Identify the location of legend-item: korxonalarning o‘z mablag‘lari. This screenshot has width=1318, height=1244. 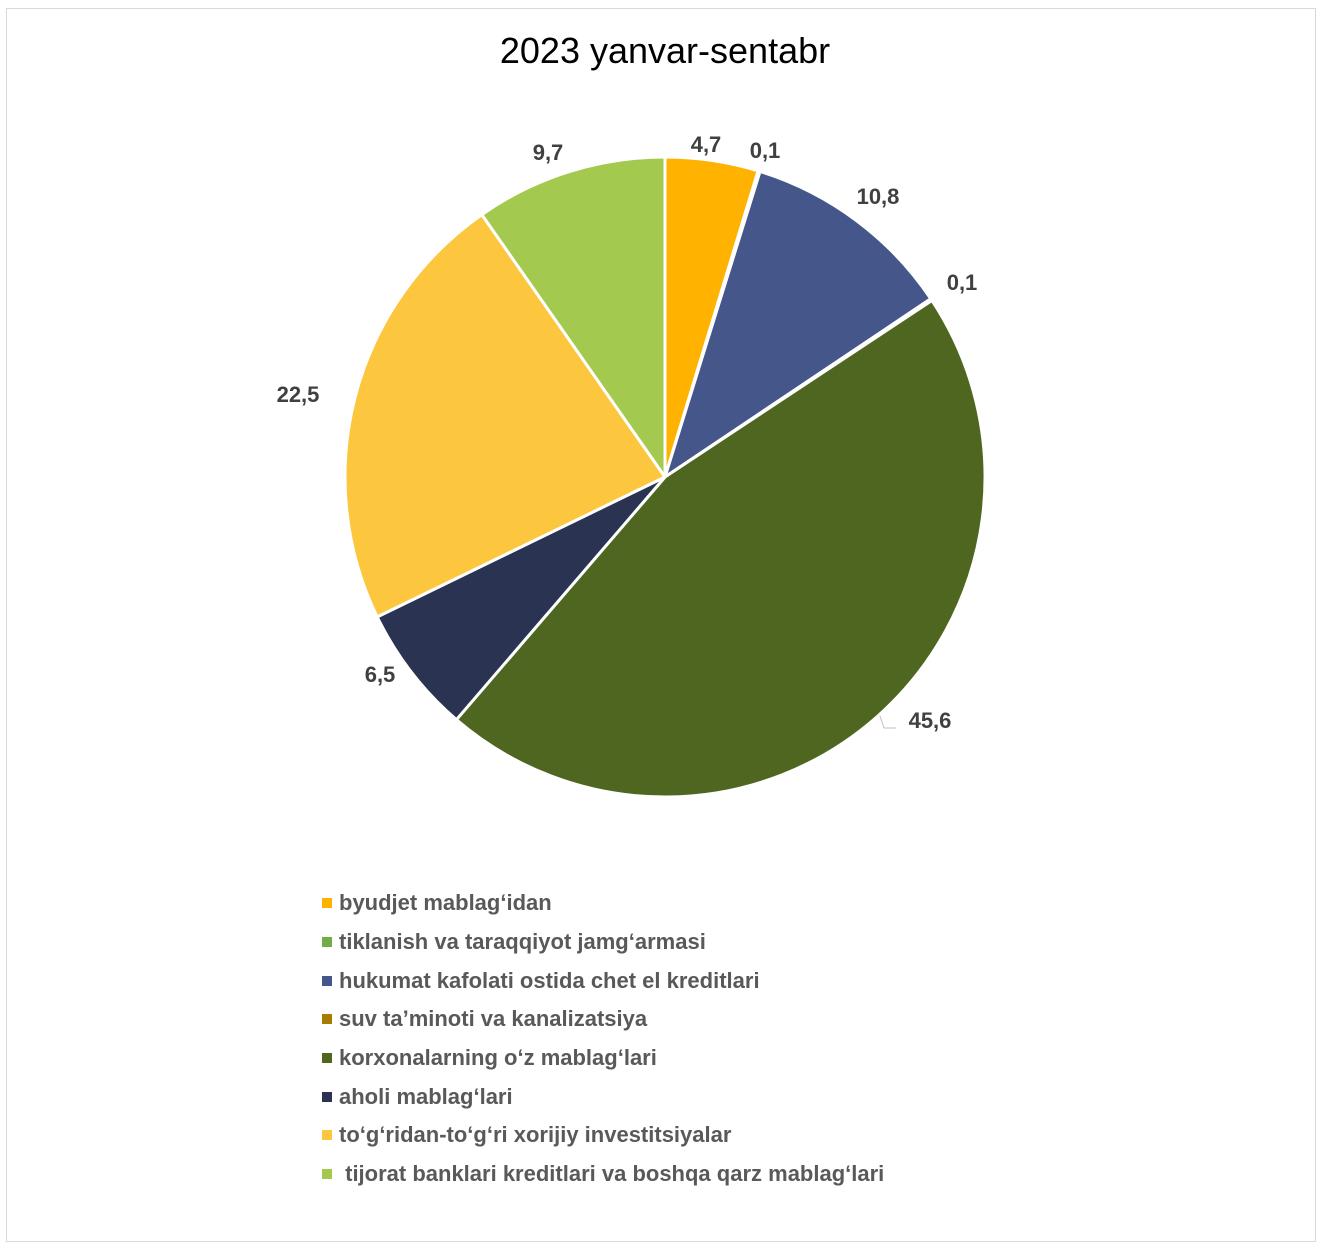
(603, 1058).